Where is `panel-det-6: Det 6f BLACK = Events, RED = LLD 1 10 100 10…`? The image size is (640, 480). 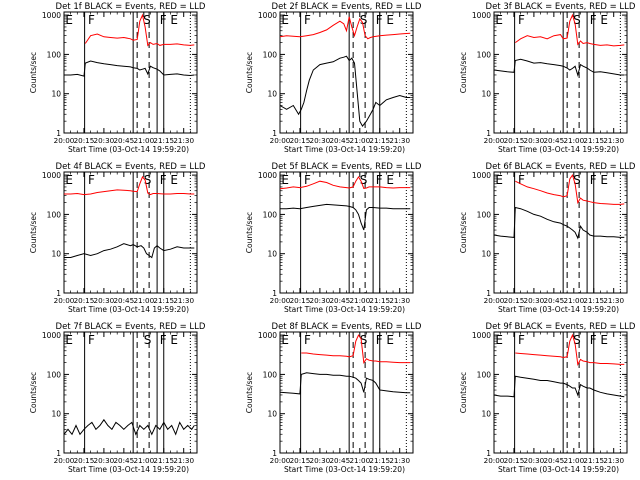 panel-det-6: Det 6f BLACK = Events, RED = LLD 1 10 100 10… is located at coordinates (547, 238).